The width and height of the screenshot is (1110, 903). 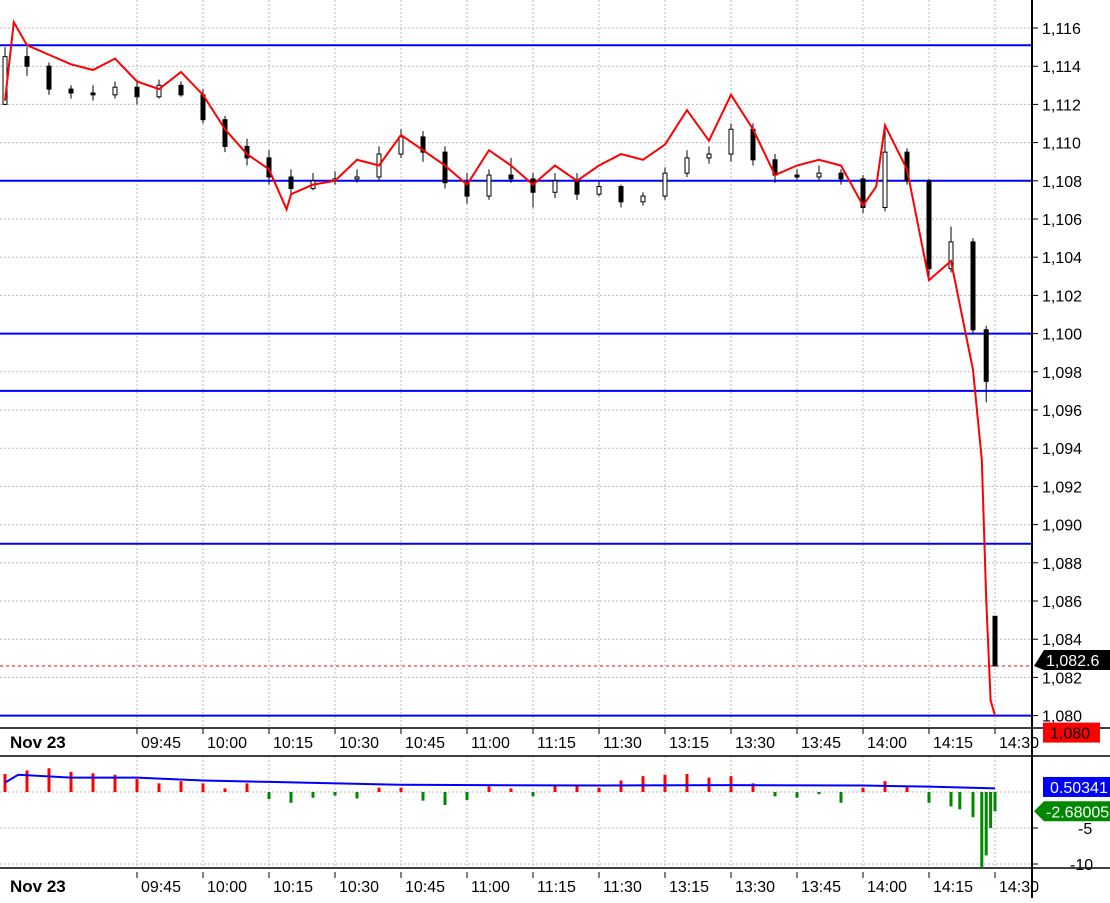 What do you see at coordinates (1062, 526) in the screenshot?
I see `y-tick-label: 1,090` at bounding box center [1062, 526].